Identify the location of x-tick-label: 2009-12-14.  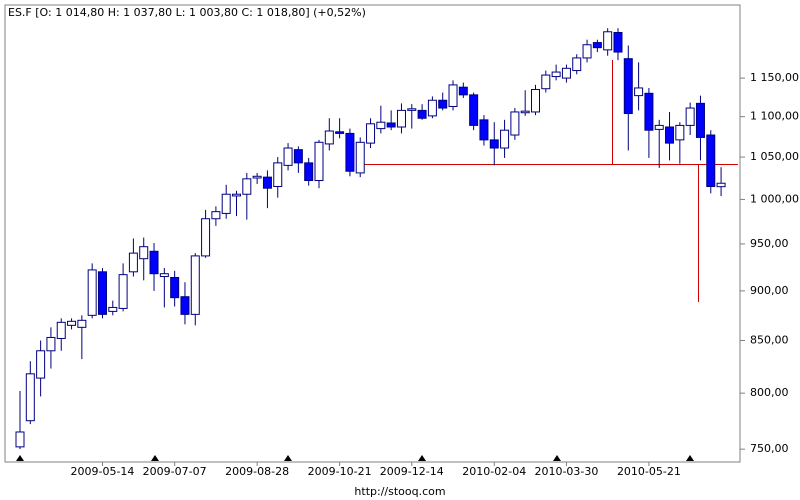
(412, 471).